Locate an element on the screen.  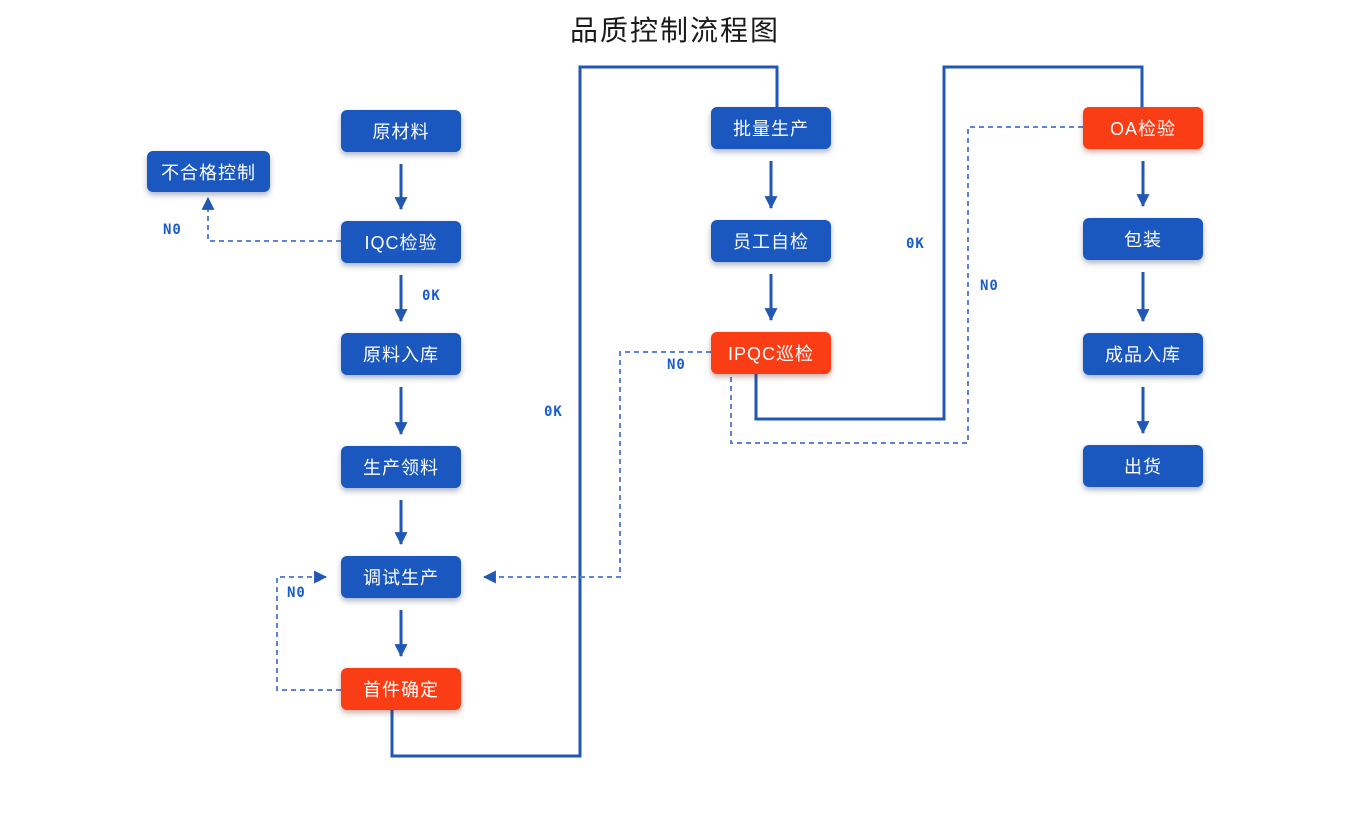
edge-label-oa-no: N0 is located at coordinates (989, 286).